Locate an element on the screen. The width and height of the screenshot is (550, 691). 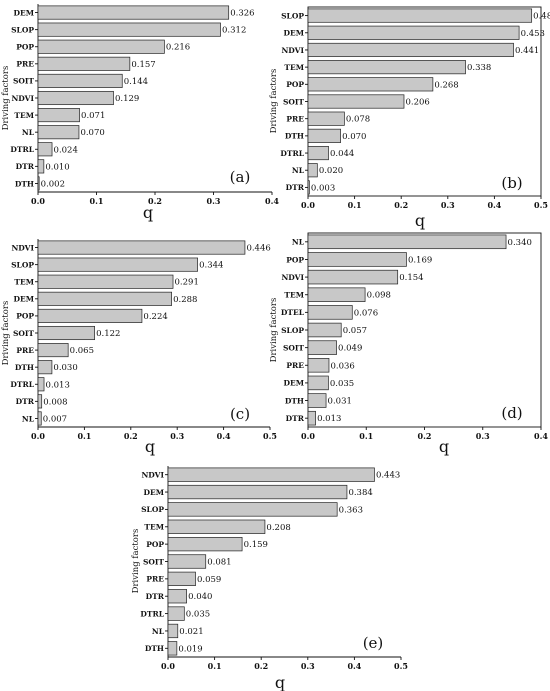
value-label-dtr: 0.008 is located at coordinates (55, 402).